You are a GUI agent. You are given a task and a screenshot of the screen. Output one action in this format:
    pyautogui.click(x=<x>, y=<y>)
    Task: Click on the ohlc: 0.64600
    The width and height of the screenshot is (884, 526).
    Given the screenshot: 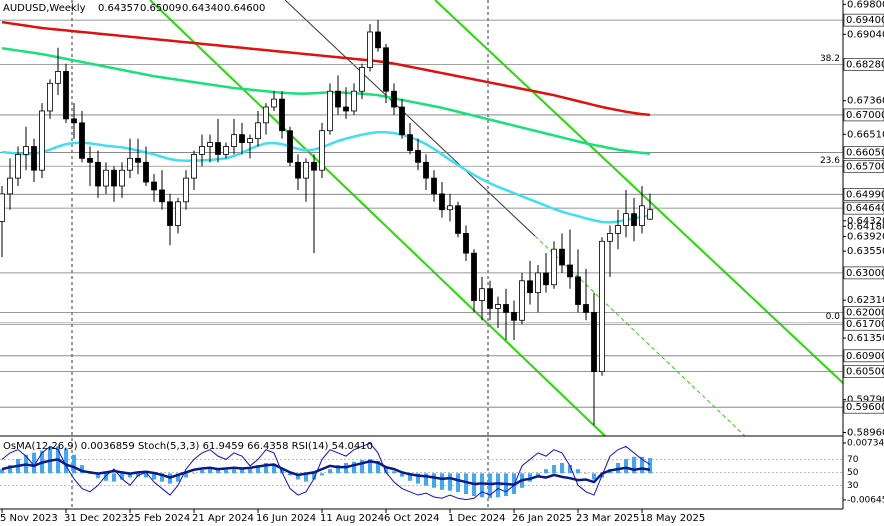 What is the action you would take?
    pyautogui.click(x=244, y=8)
    